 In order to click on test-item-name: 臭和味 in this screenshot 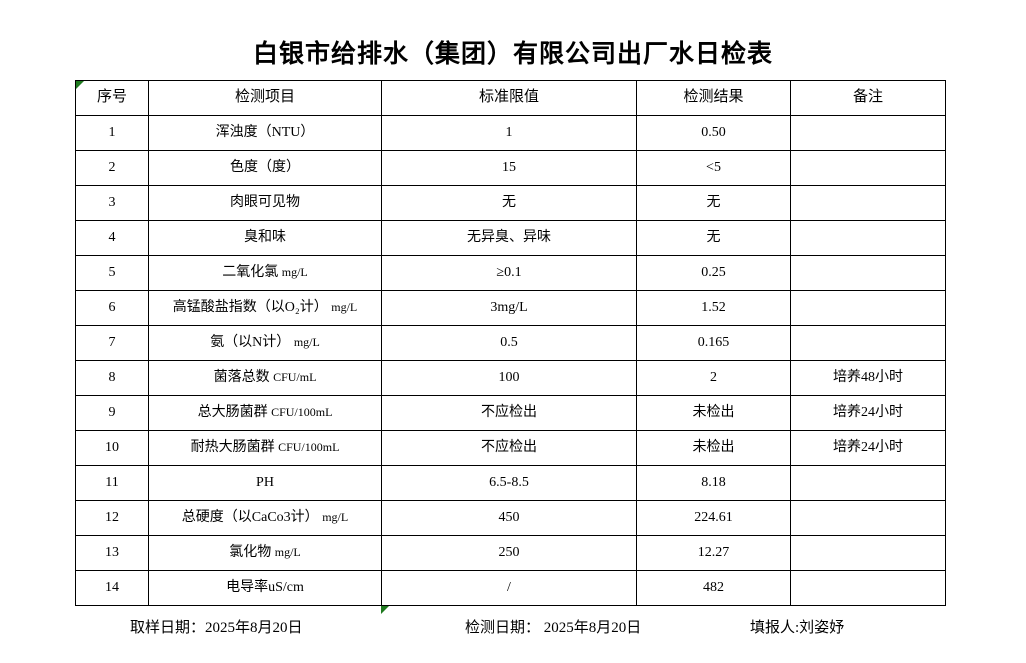, I will do `click(265, 237)`.